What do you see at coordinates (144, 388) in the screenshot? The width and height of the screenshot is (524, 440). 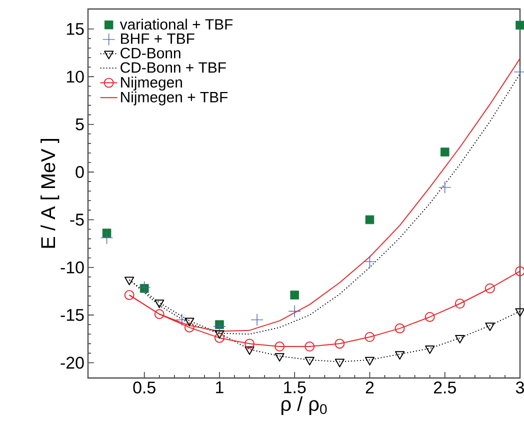 I see `x-tick-label: 0.5` at bounding box center [144, 388].